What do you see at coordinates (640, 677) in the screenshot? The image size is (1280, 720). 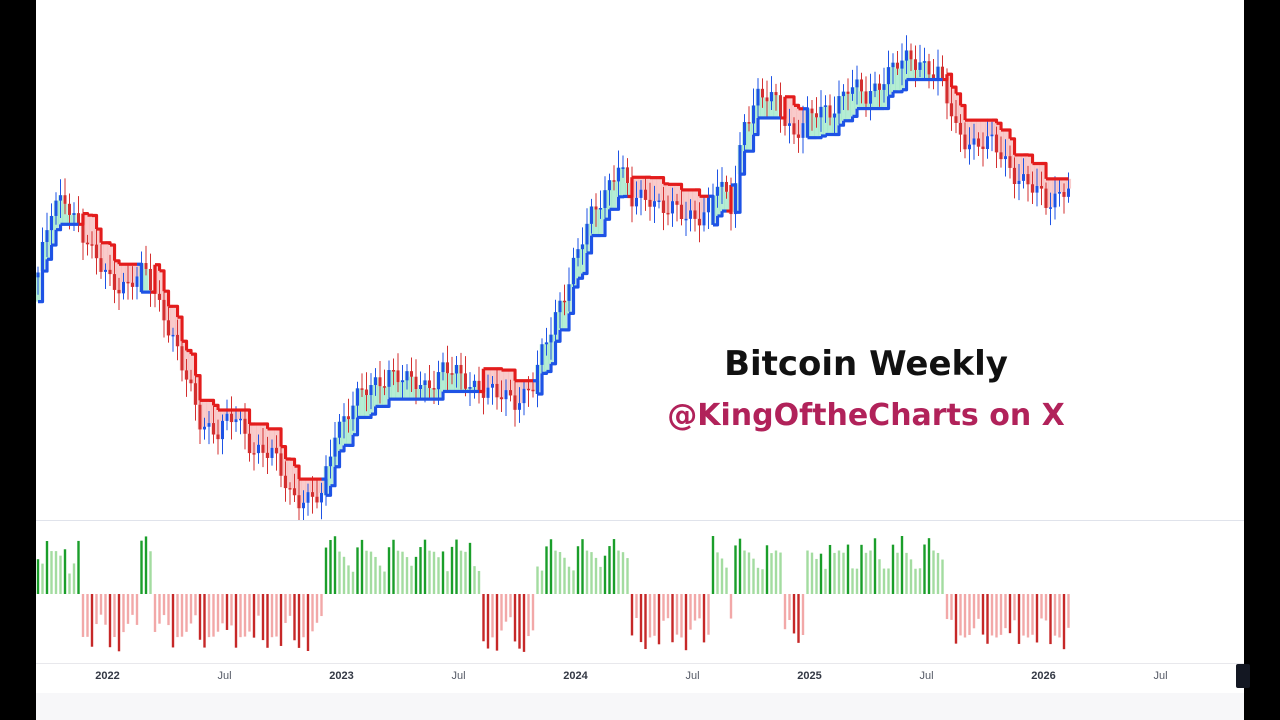 I see `time-axis: 2022 Jul 2023 Jul 2024 Jul 2025 Jul 2026 Jul` at bounding box center [640, 677].